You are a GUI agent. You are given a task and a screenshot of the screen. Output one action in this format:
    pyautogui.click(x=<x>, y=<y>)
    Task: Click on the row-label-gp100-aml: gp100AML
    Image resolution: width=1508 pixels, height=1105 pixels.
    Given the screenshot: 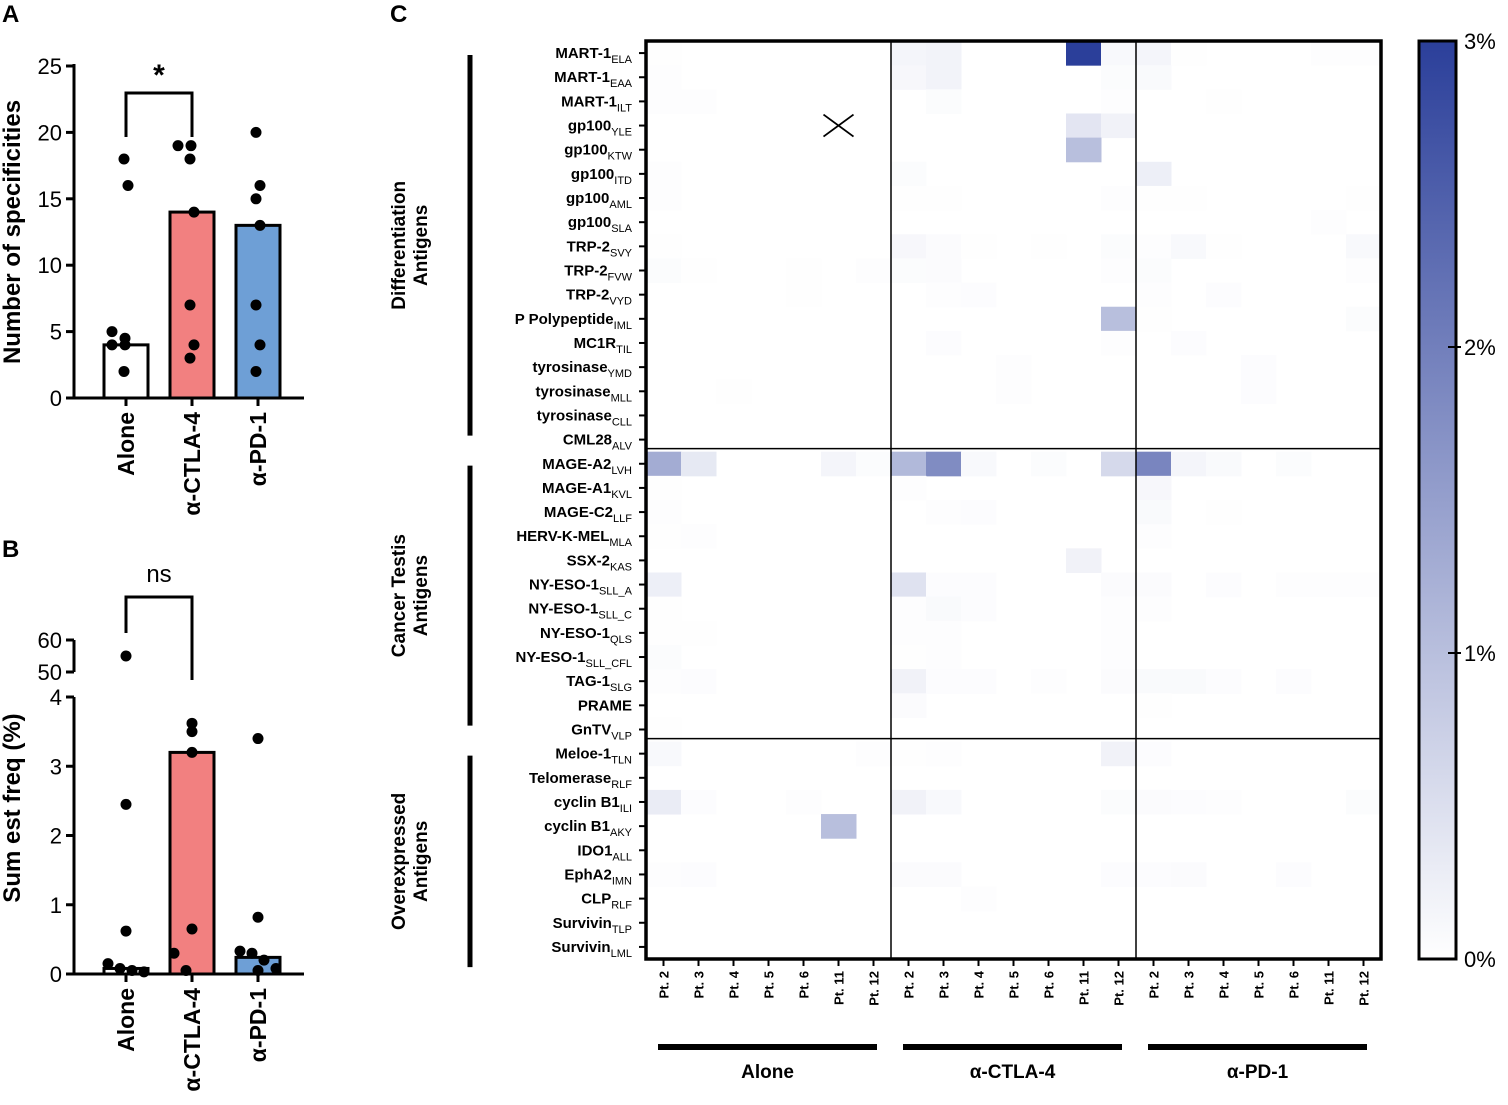 What is the action you would take?
    pyautogui.click(x=599, y=200)
    